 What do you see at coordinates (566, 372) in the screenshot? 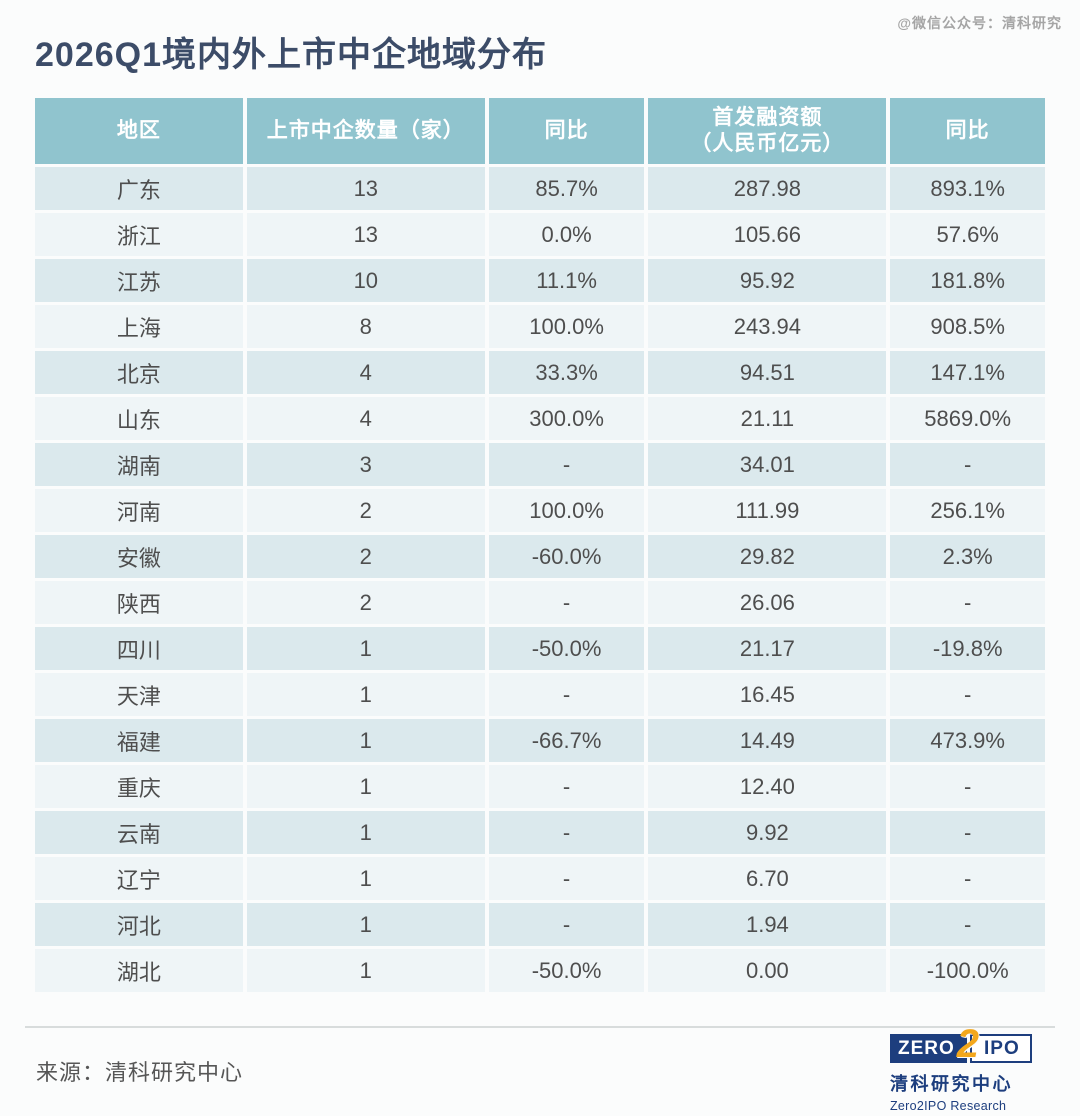
I see `value-cell: 33.3%` at bounding box center [566, 372].